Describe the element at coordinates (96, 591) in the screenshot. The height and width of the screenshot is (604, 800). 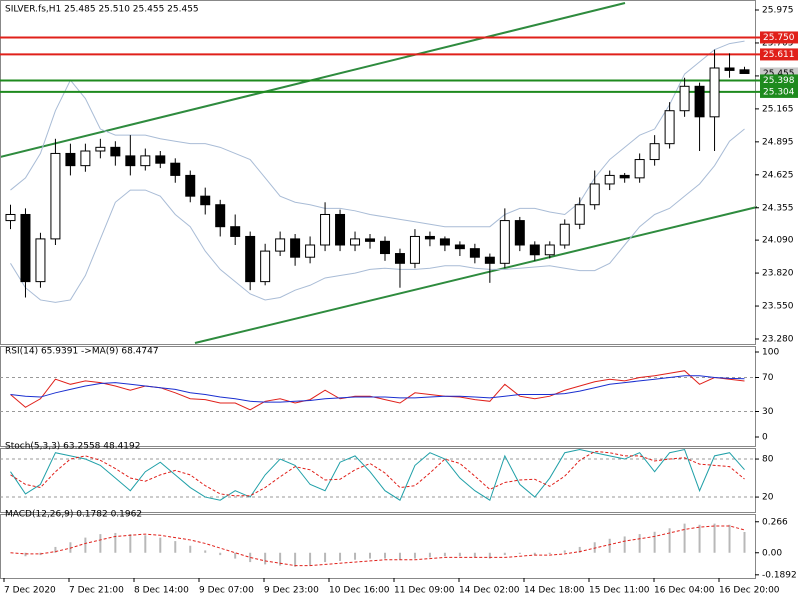
I see `x-tick-label: 7 Dec 21:00` at that location.